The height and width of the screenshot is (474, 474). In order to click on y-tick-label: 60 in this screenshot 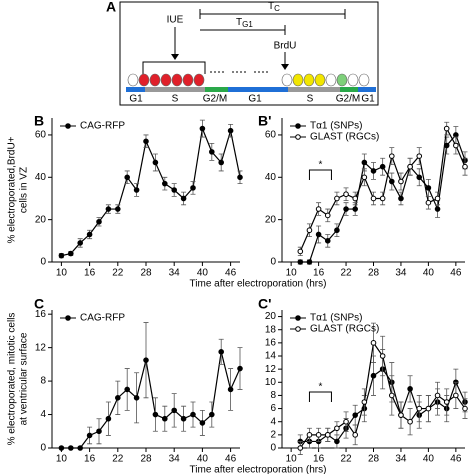, I will do `click(271, 135)`.